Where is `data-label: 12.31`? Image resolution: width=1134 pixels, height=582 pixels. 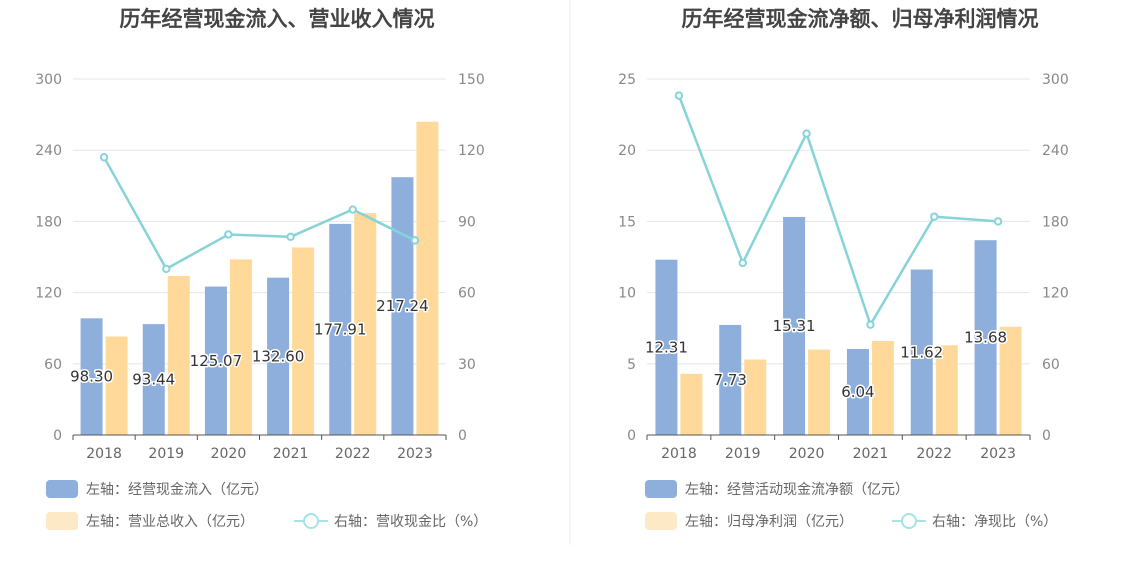
data-label: 12.31 is located at coordinates (666, 347).